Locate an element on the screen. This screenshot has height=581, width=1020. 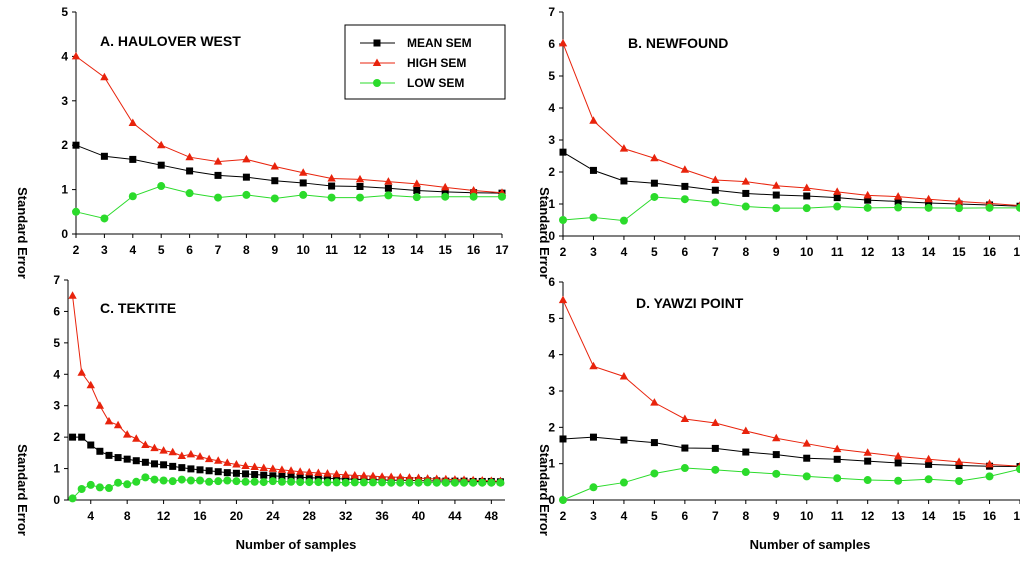
legend-marker-low is located at coordinates (377, 83).